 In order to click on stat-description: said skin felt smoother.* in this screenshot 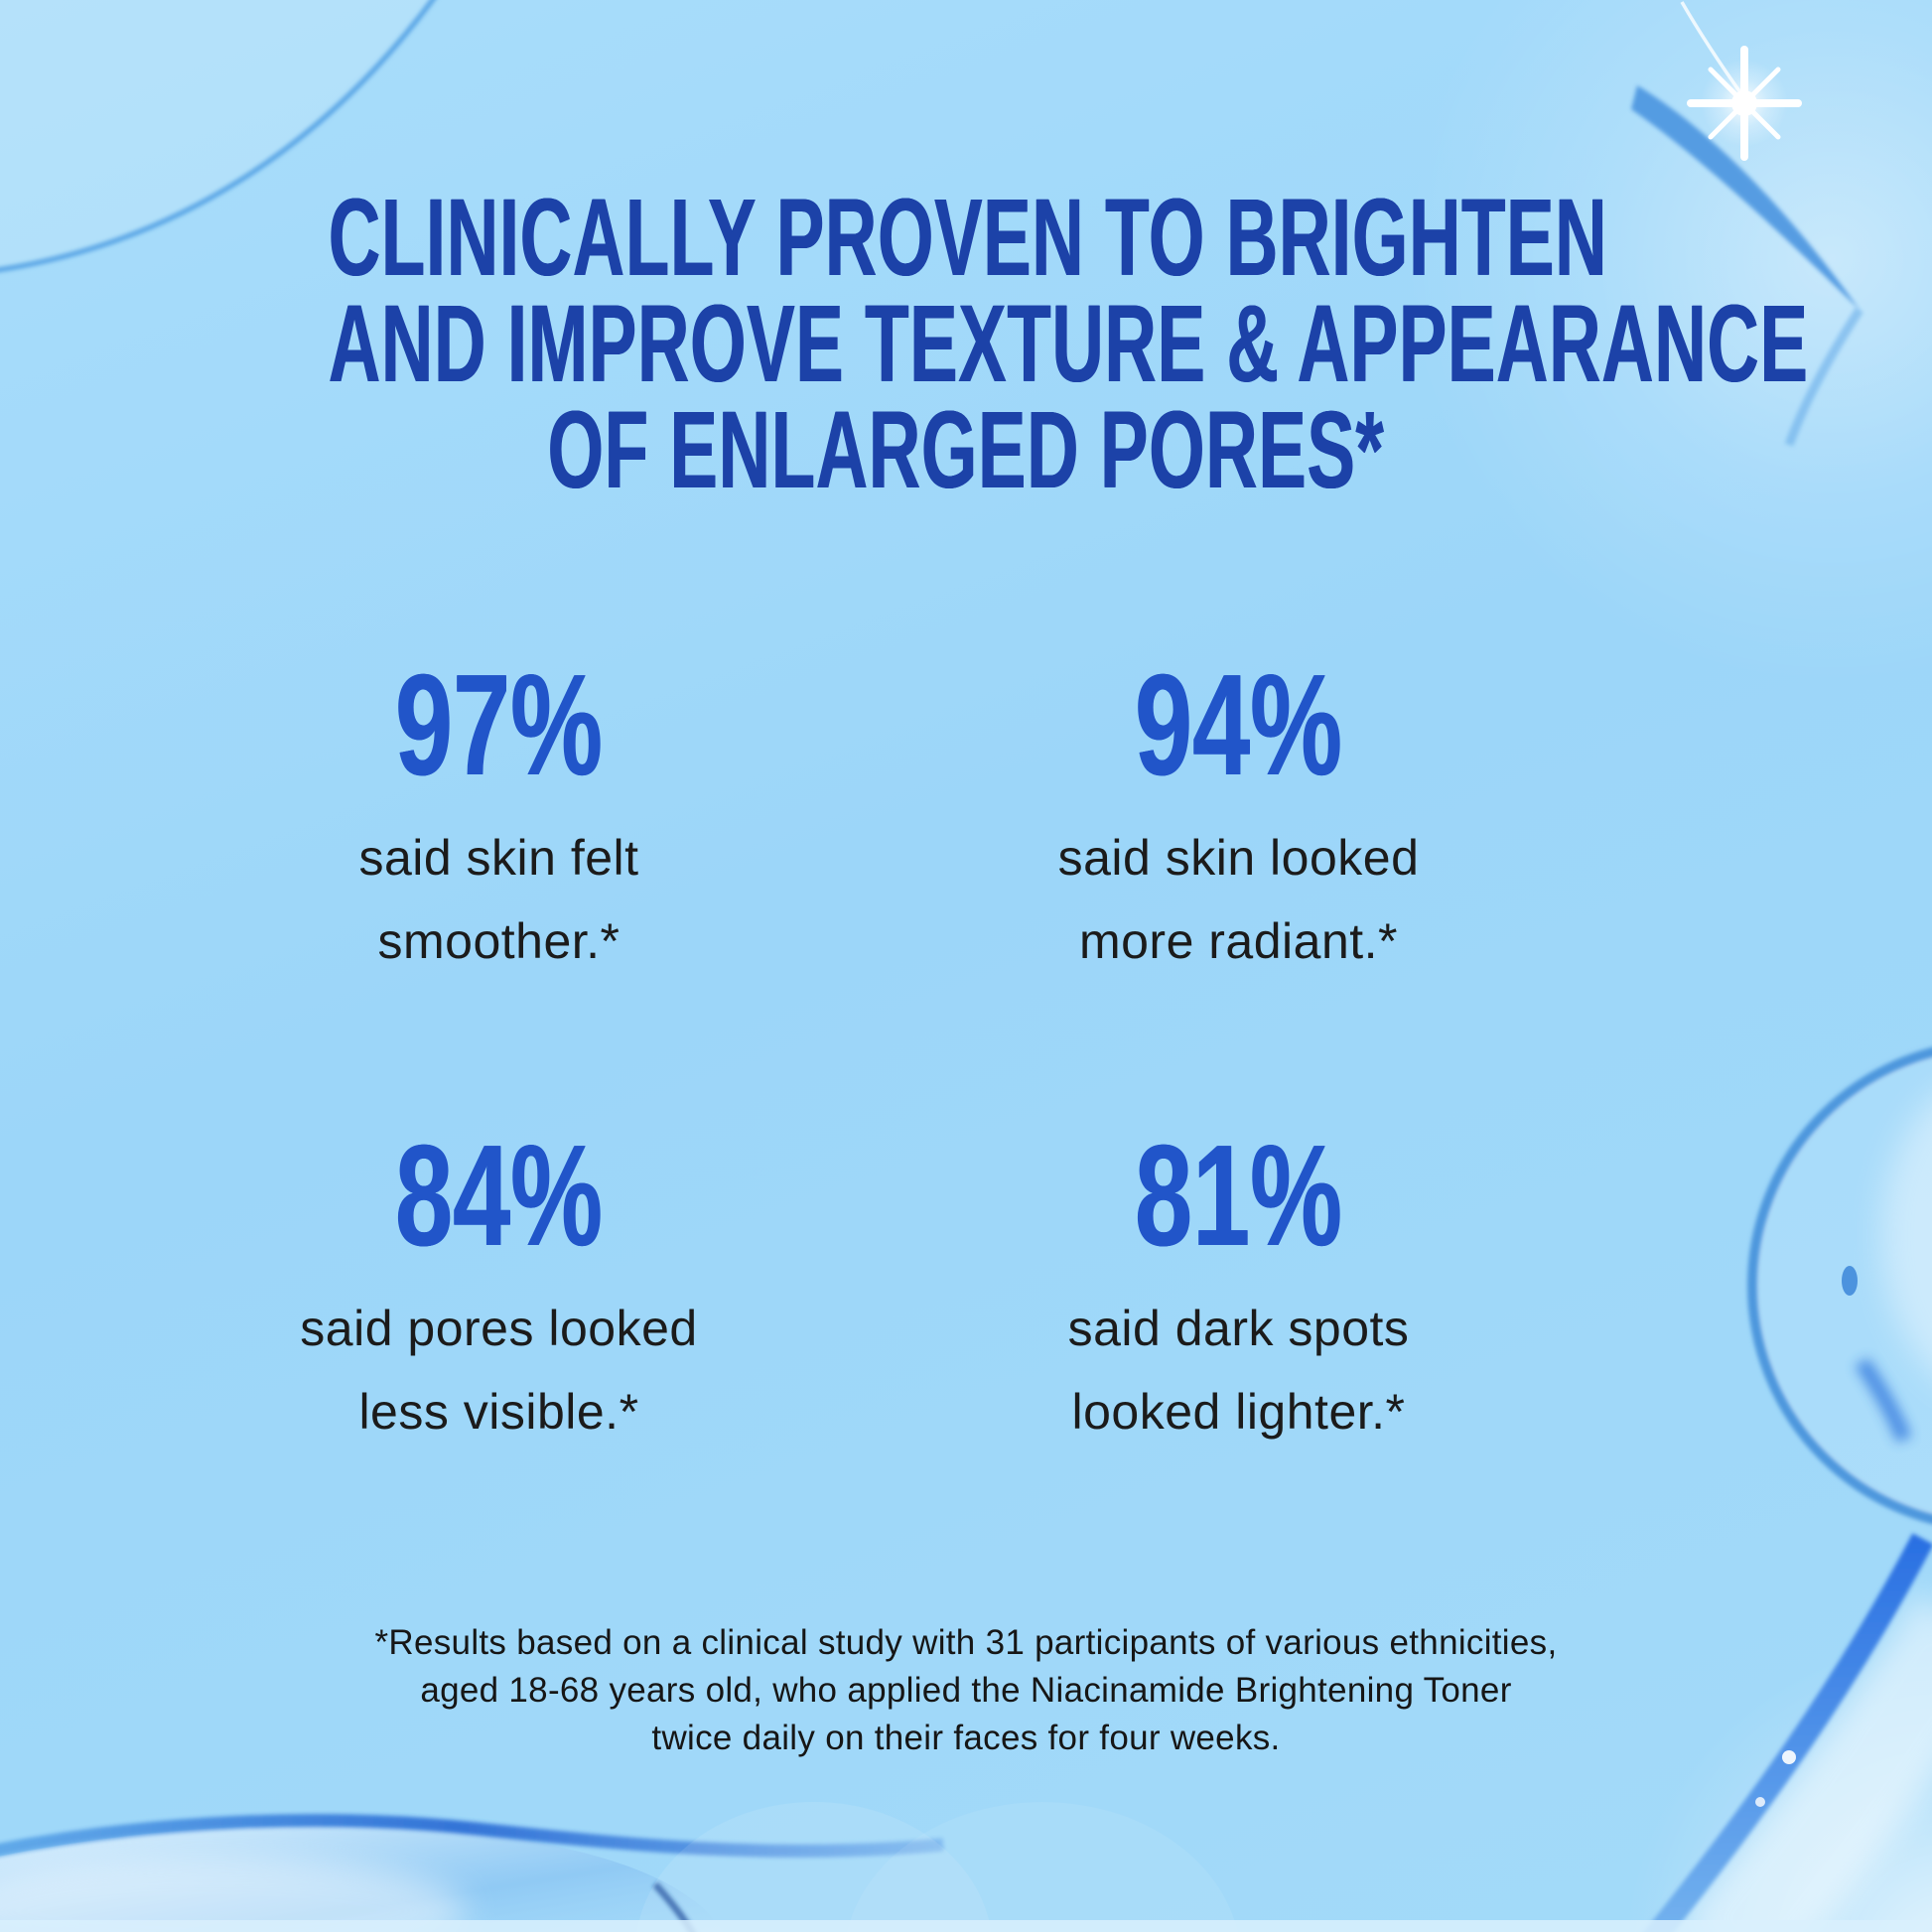, I will do `click(499, 899)`.